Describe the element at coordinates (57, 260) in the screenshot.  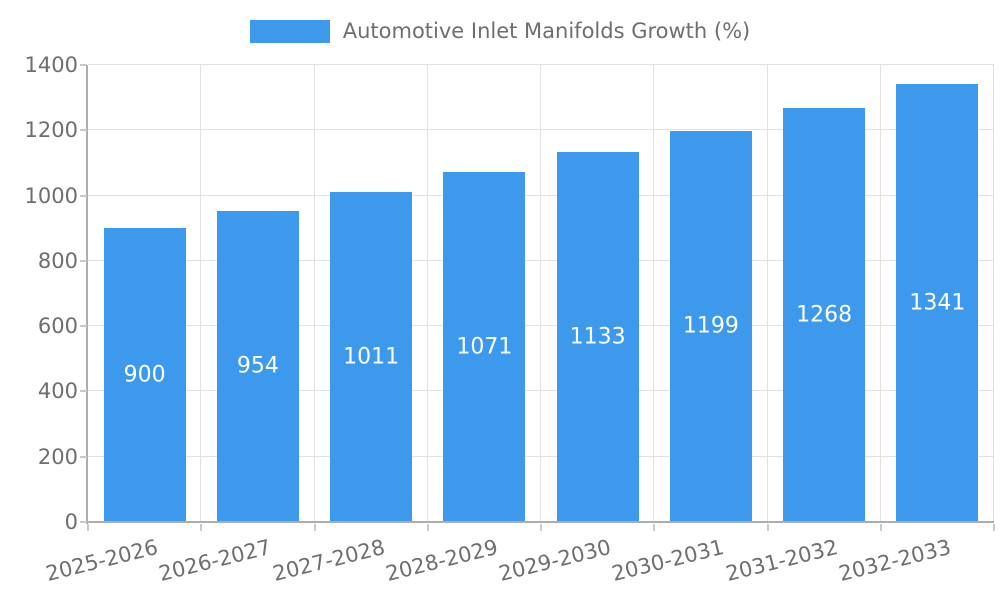
I see `y-axis-tick-label: 800` at that location.